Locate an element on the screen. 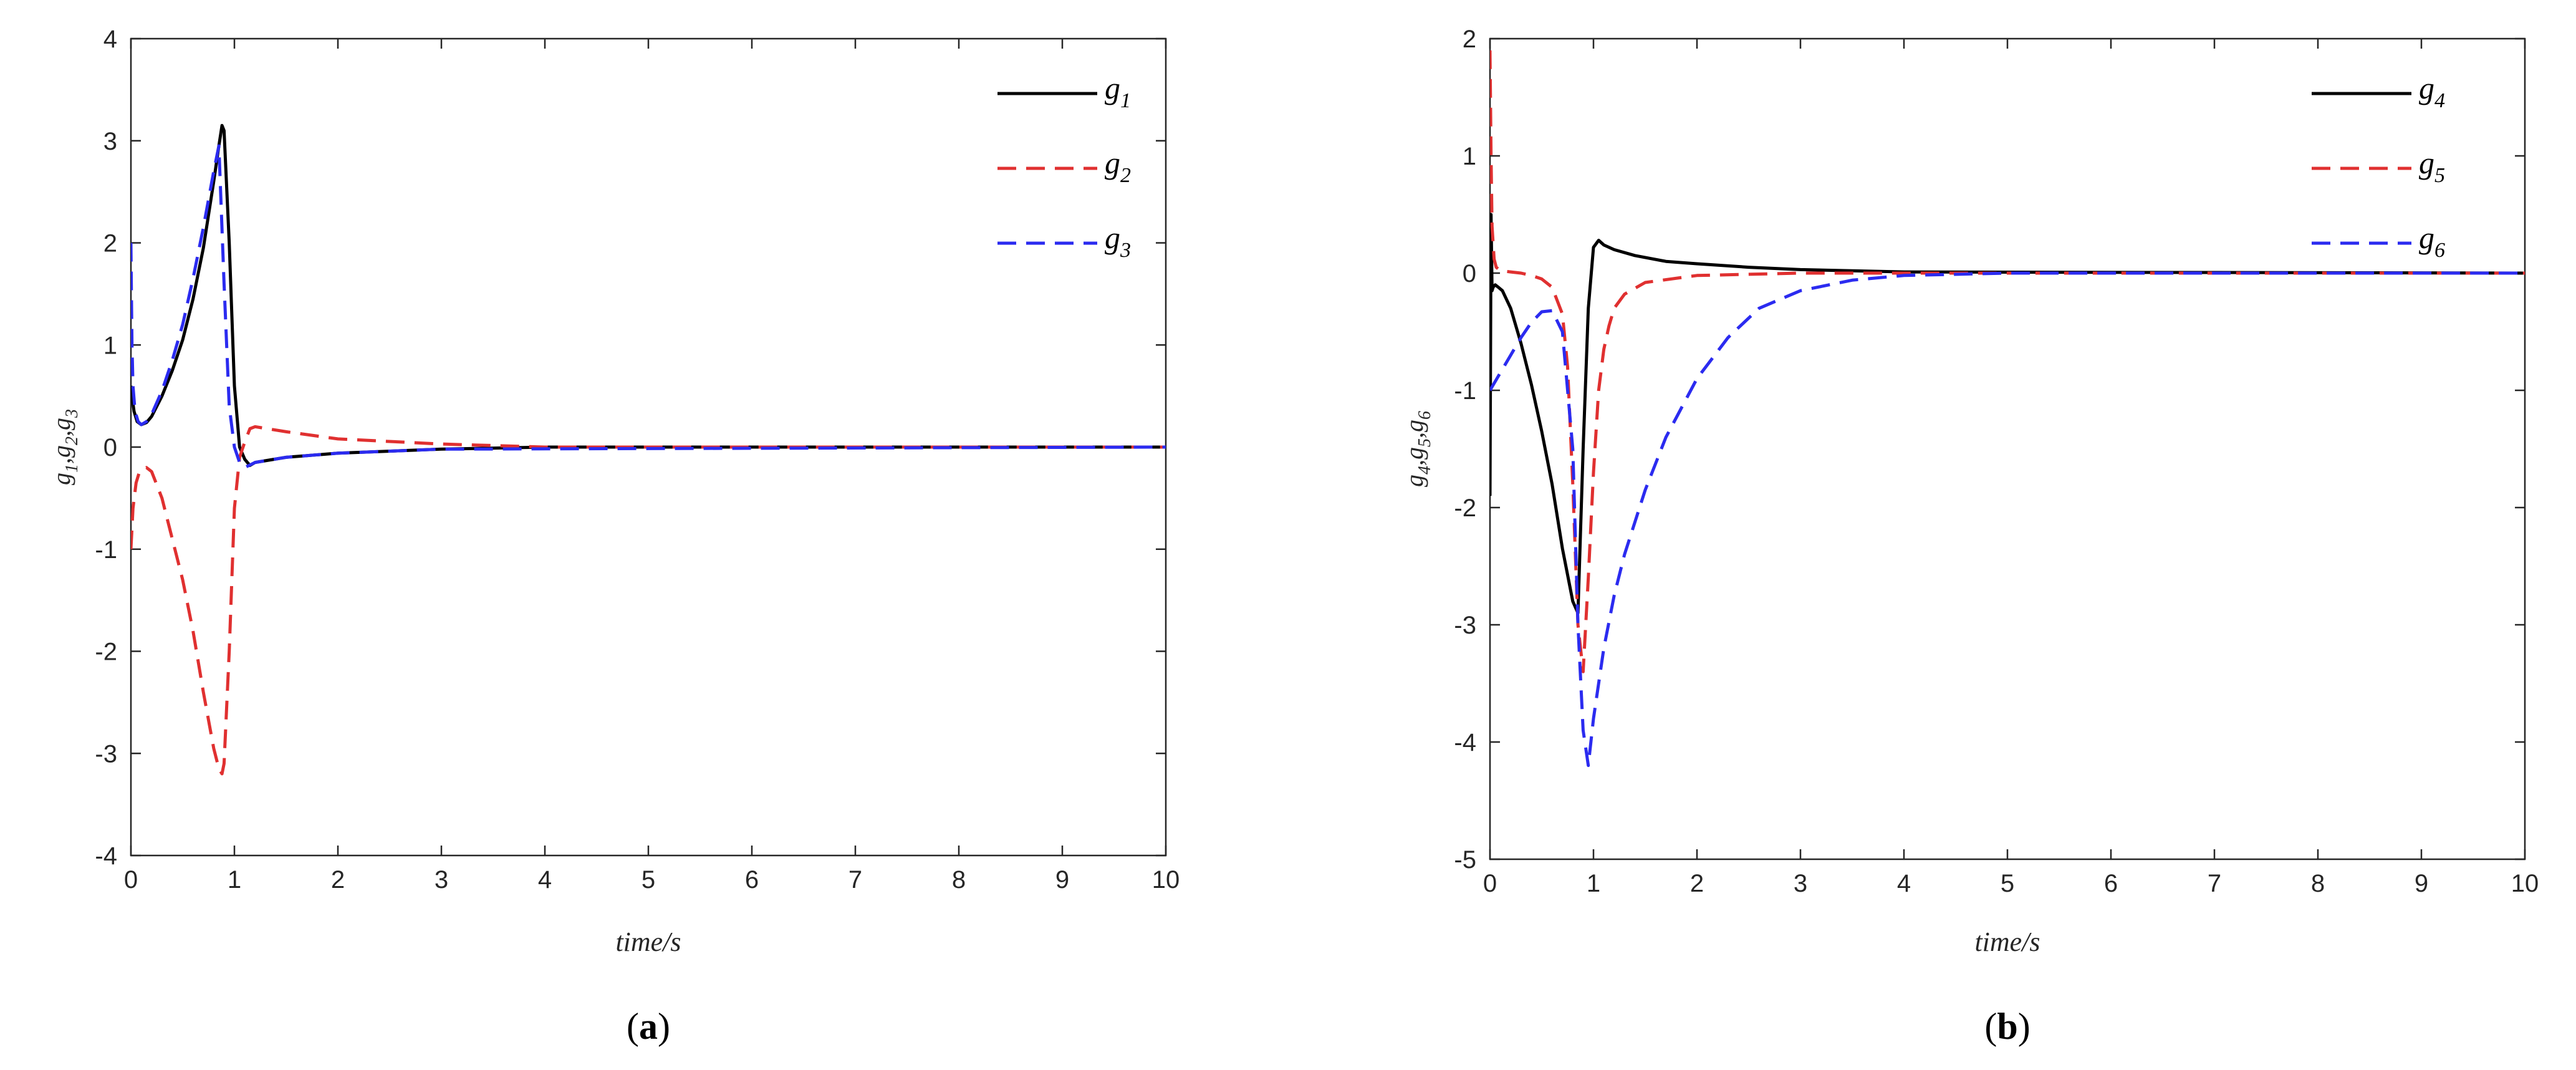 The height and width of the screenshot is (1070, 2576). legend-label-g4: g4 is located at coordinates (2432, 91).